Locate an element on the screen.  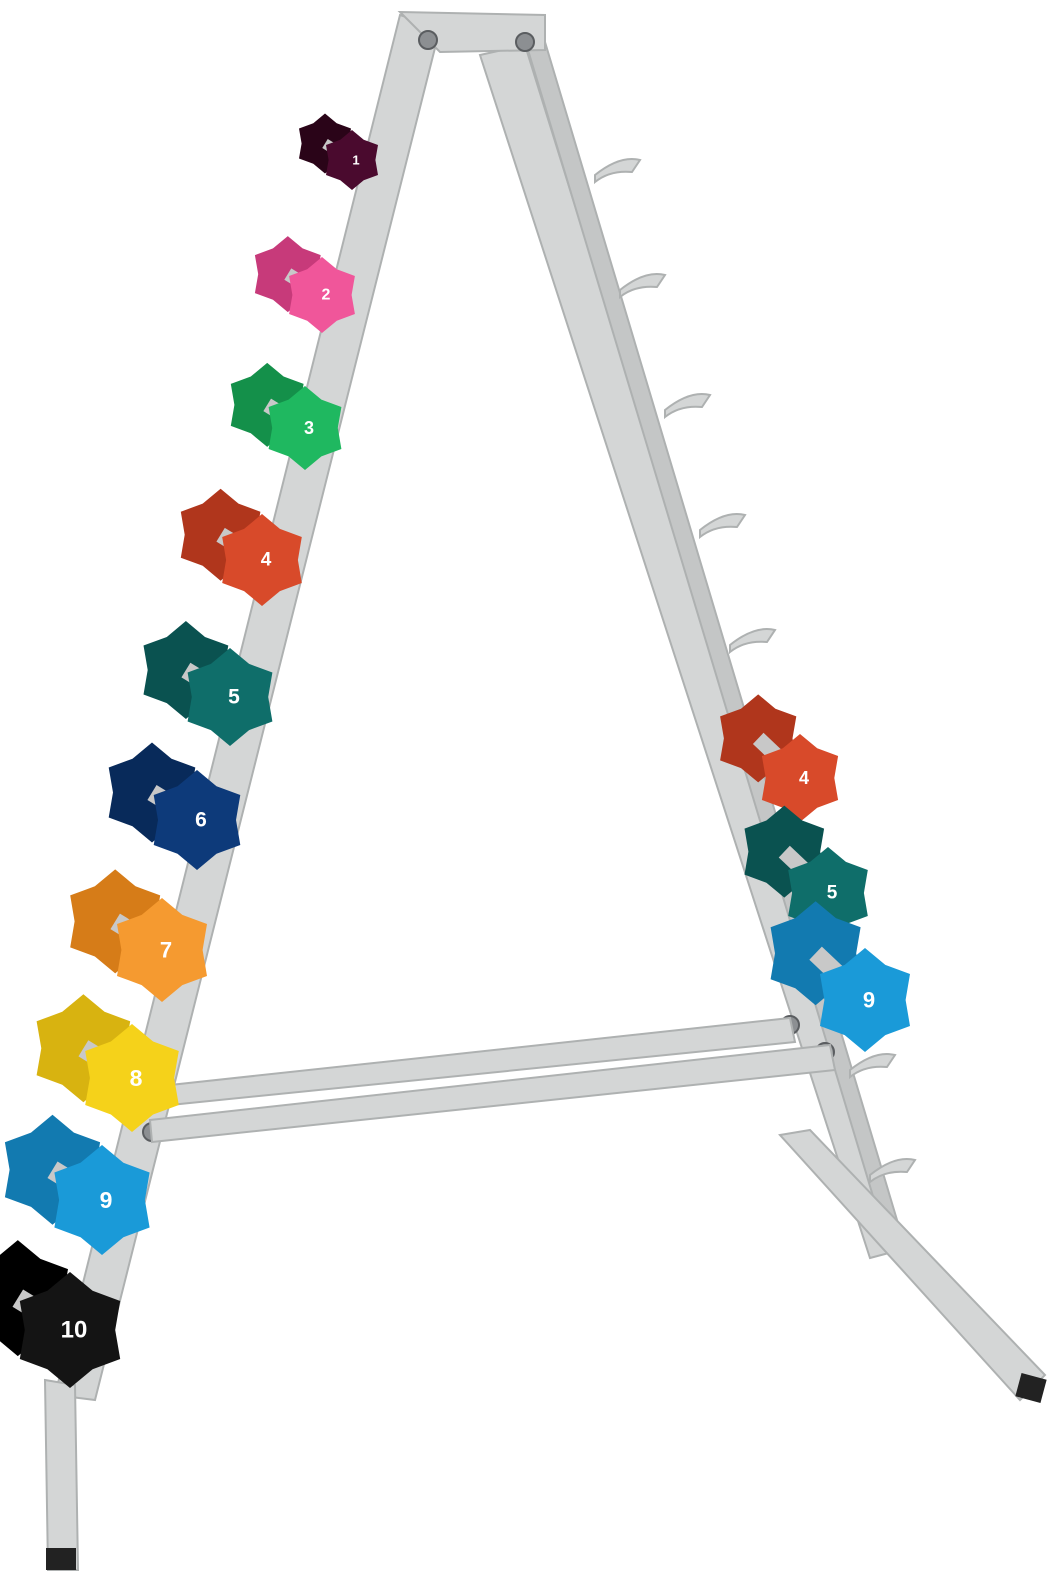
right-foot is located at coordinates (912, 1265).